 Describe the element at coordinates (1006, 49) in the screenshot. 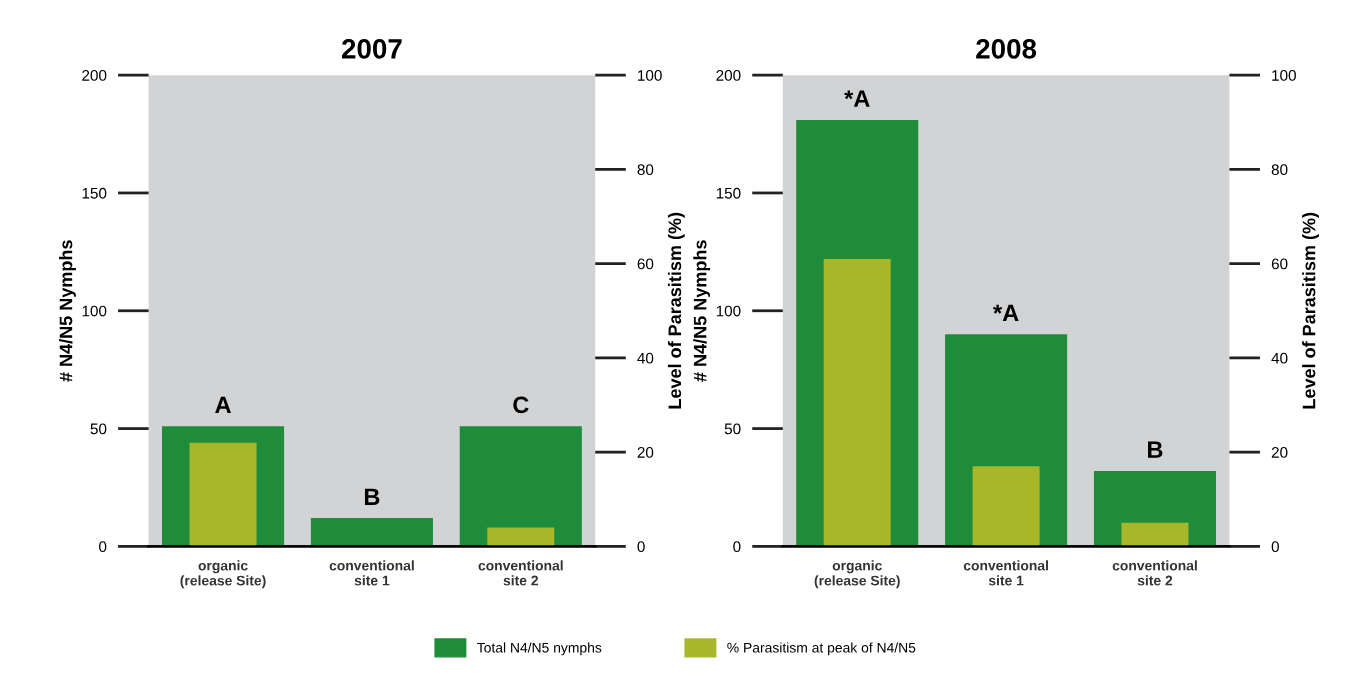

I see `chart-title: 2008` at that location.